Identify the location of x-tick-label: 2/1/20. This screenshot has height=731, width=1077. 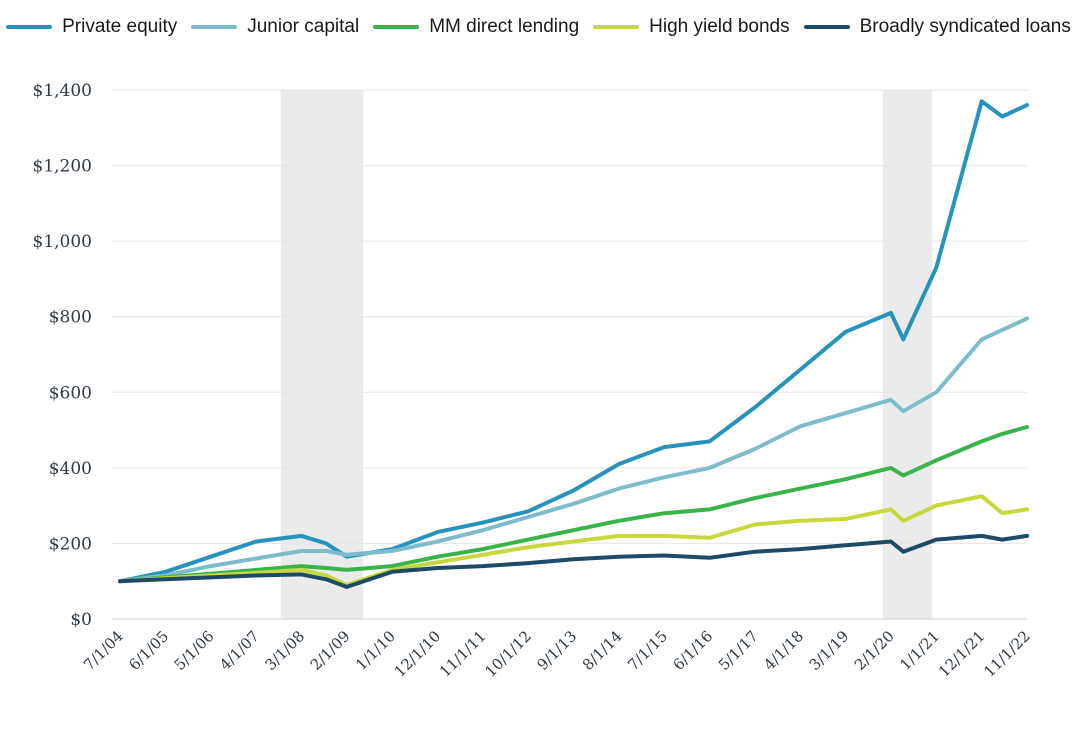
(874, 650).